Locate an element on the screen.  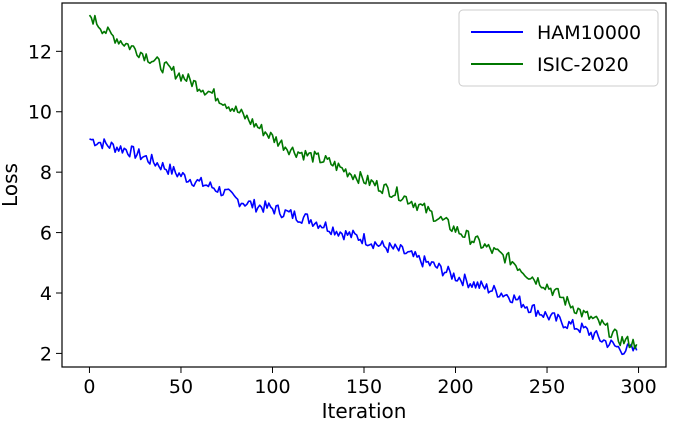
x-axis: 0 50 100 150 200 250 300 is located at coordinates (370, 382).